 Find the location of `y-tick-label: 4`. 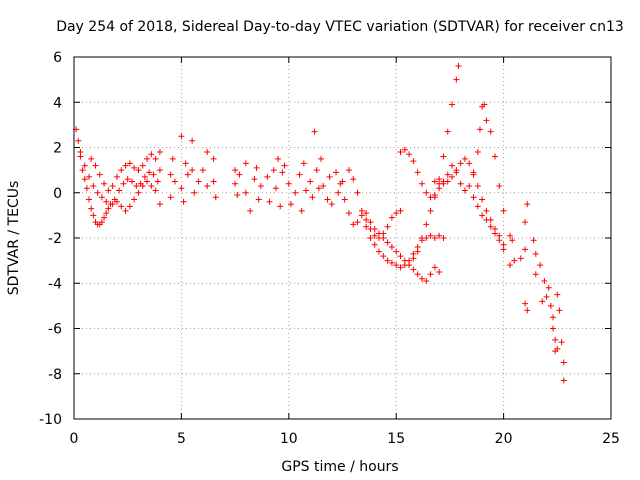

y-tick-label: 4 is located at coordinates (57, 103).